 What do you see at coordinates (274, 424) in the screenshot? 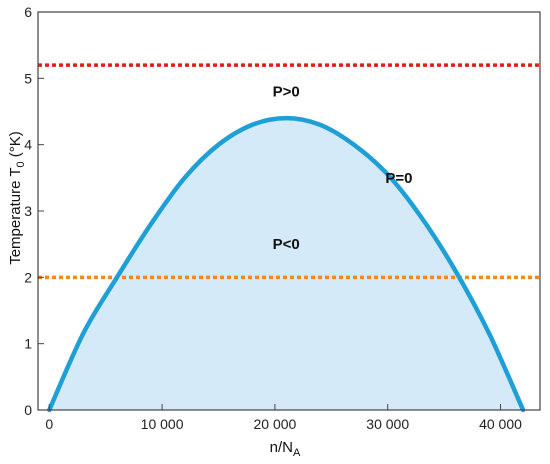
I see `x-tick-label: 20 000` at bounding box center [274, 424].